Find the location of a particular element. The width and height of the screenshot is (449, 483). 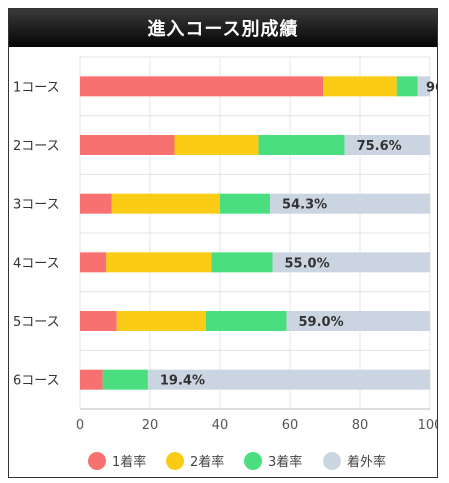

data-label-6: 19.4% is located at coordinates (182, 381).